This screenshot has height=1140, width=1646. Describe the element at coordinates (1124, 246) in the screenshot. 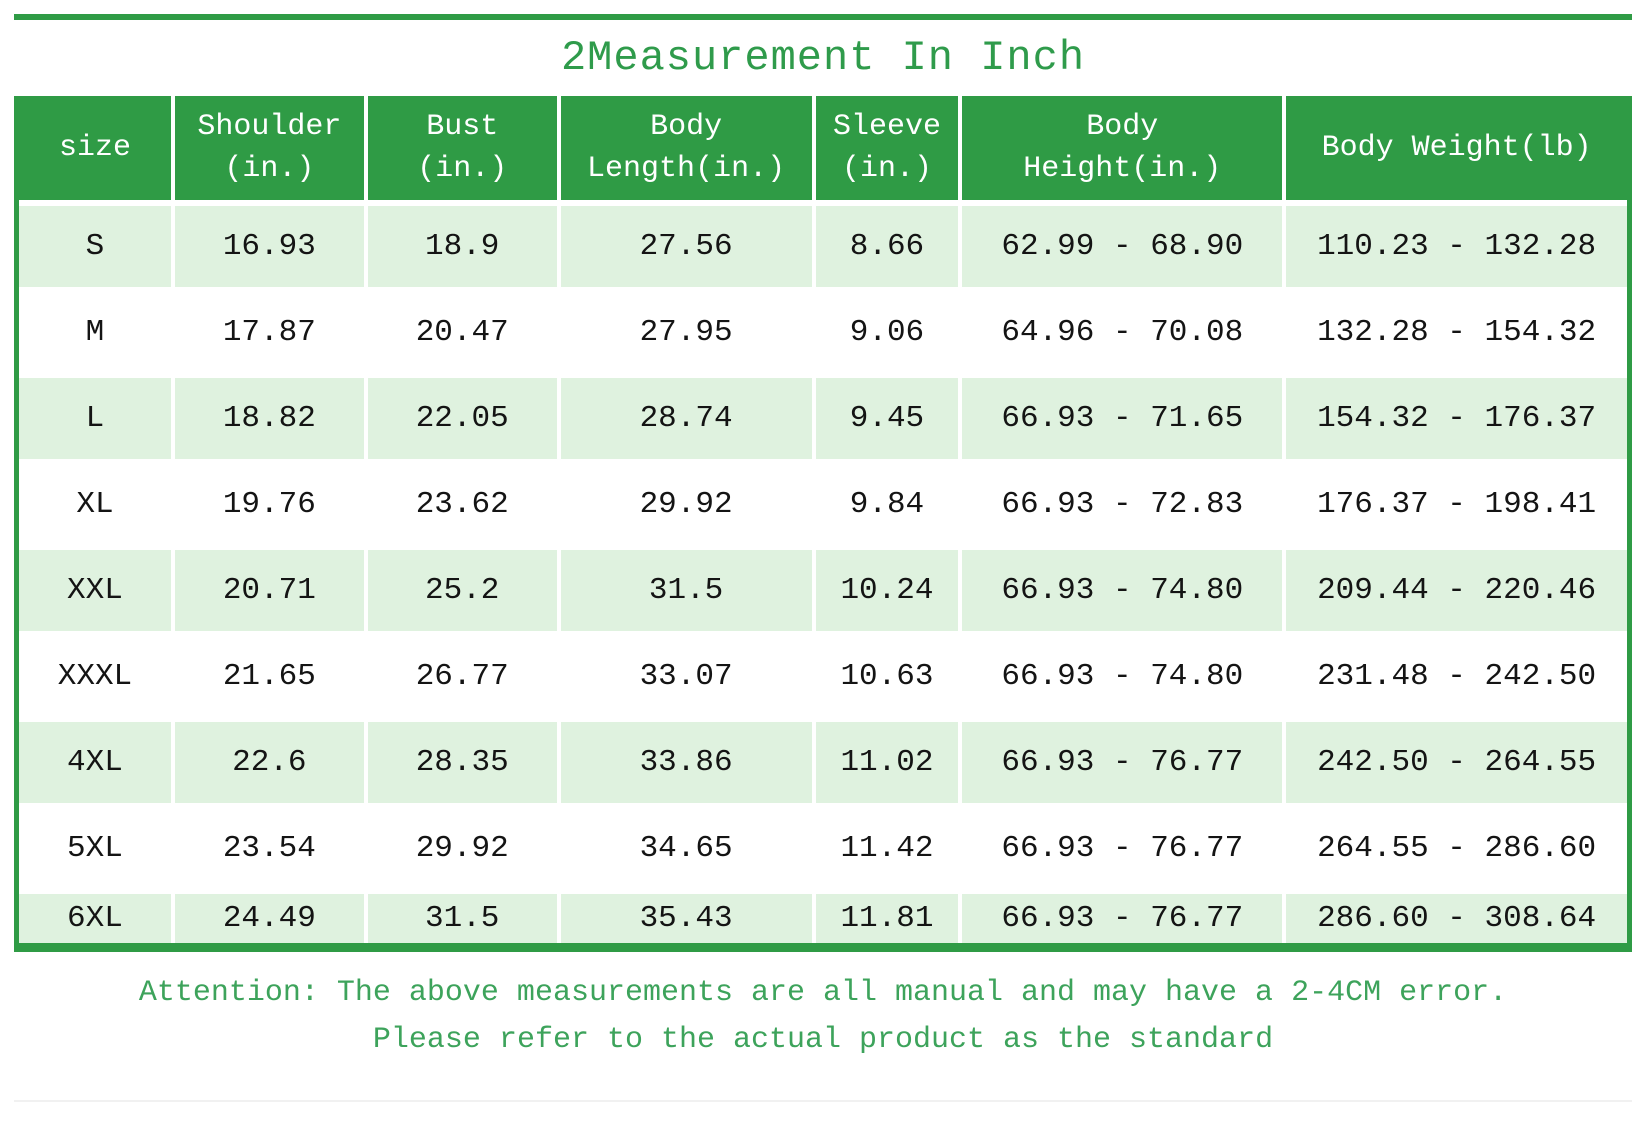

I see `cell-body-height: 62.99 - 68.90` at that location.